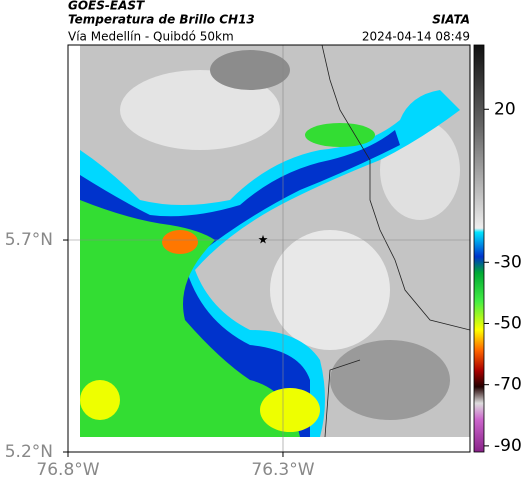 The image size is (526, 495). What do you see at coordinates (29, 452) in the screenshot?
I see `y-tick-label: 5.2°N` at bounding box center [29, 452].